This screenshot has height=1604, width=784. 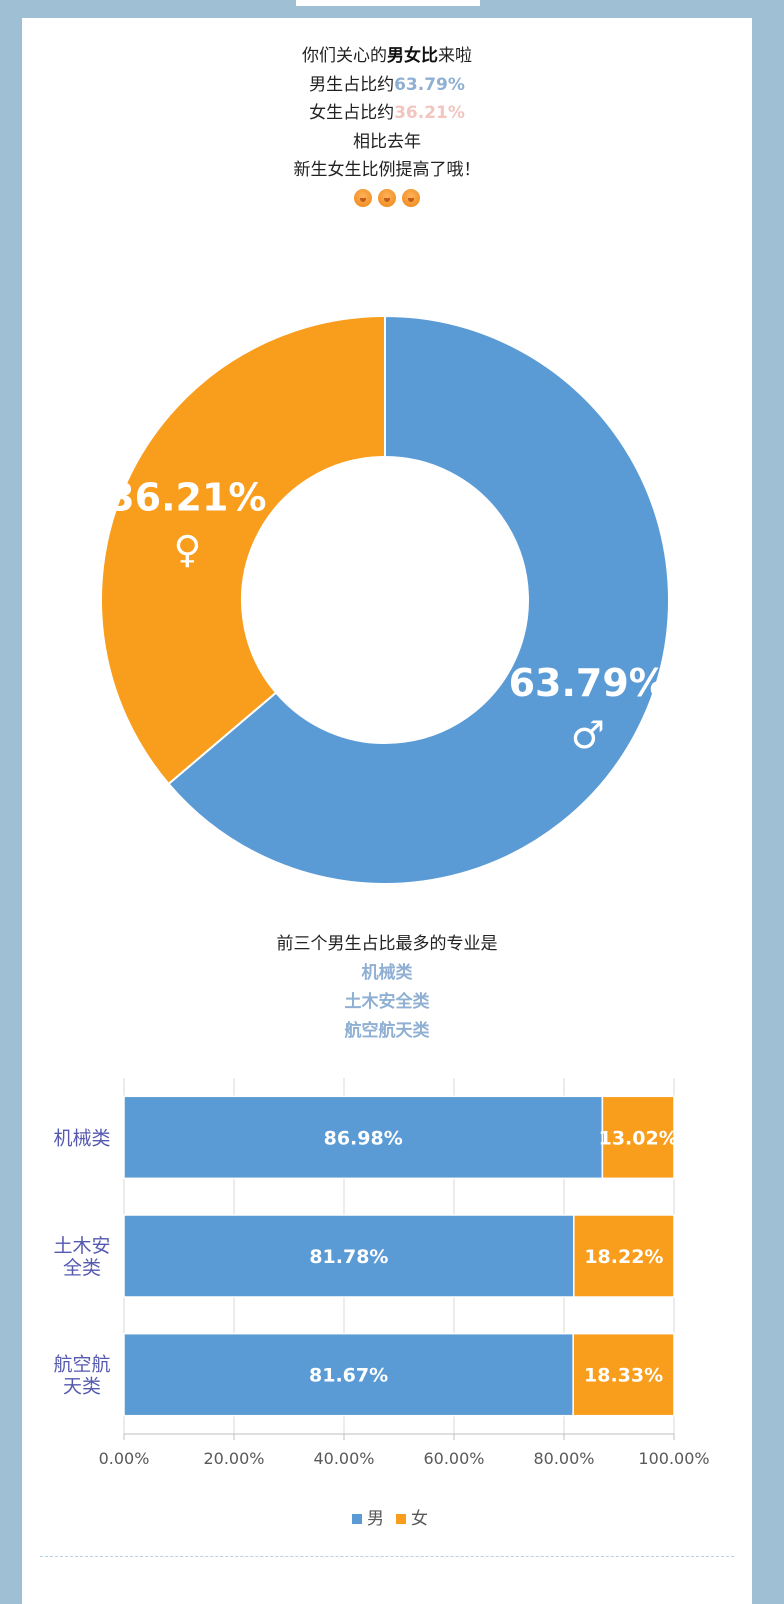 I want to click on x-tick-label: 20.00%, so click(x=233, y=1458).